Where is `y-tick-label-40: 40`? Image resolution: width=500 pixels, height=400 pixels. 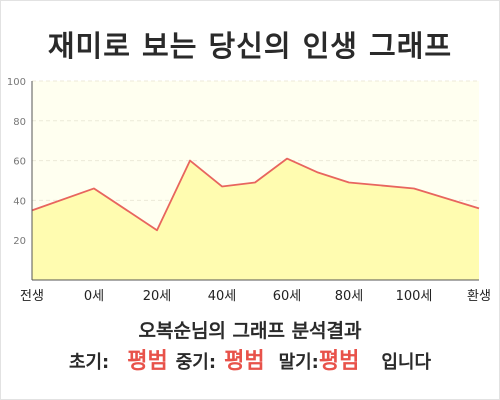
y-tick-label-40: 40 is located at coordinates (19, 201).